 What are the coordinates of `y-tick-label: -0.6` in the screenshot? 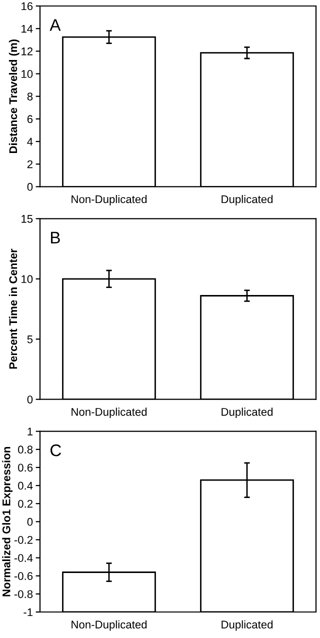 It's located at (23, 576).